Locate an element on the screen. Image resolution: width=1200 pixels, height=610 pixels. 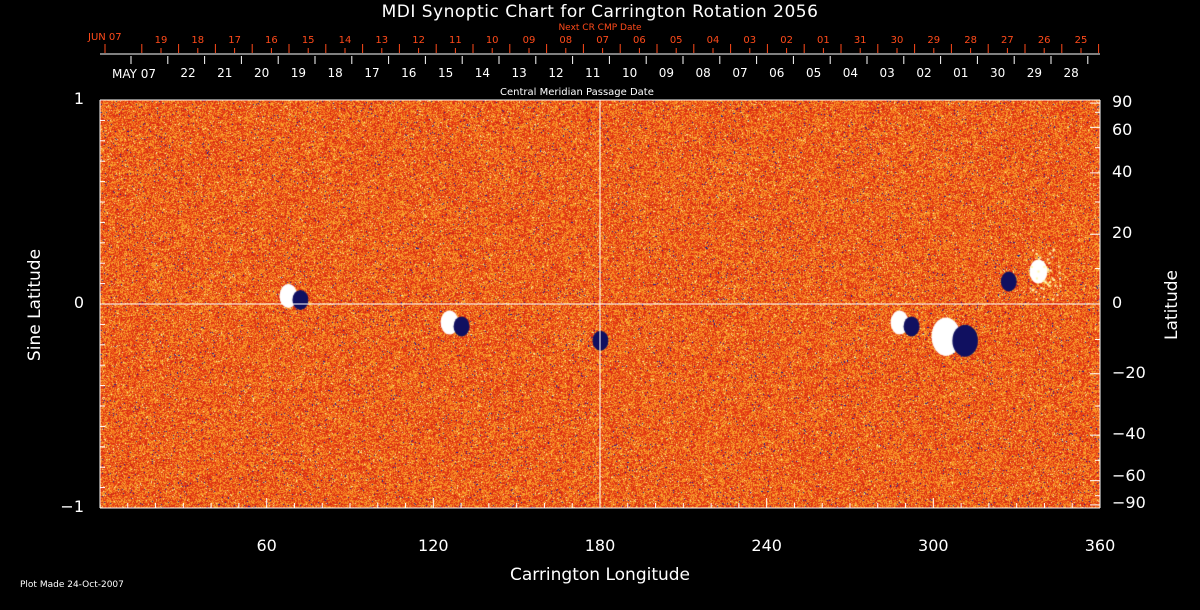
cmp-date-label: 14 is located at coordinates (482, 73).